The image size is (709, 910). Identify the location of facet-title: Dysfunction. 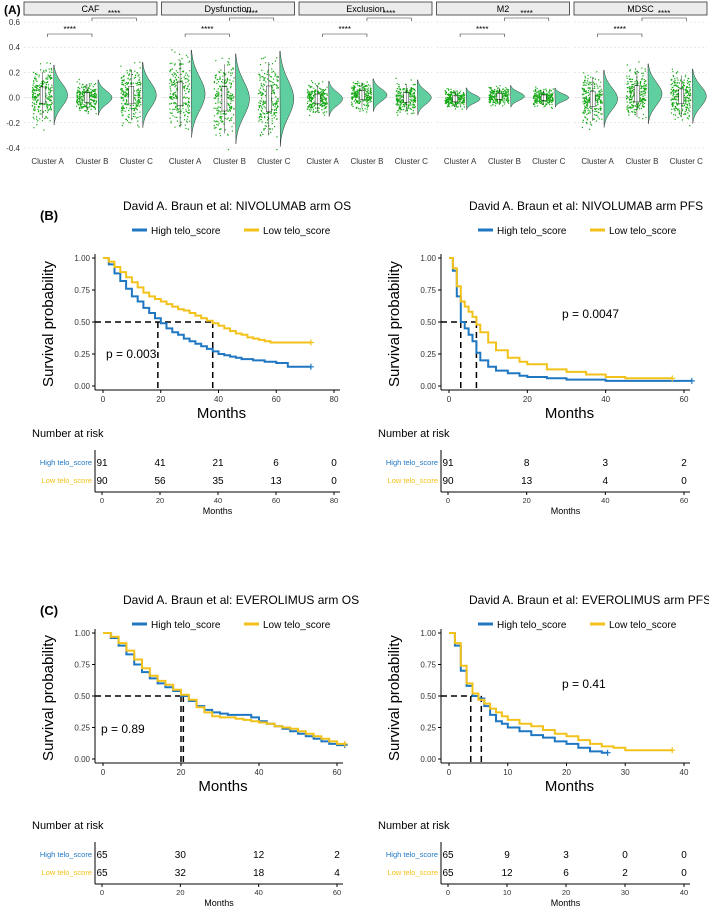
(227, 9).